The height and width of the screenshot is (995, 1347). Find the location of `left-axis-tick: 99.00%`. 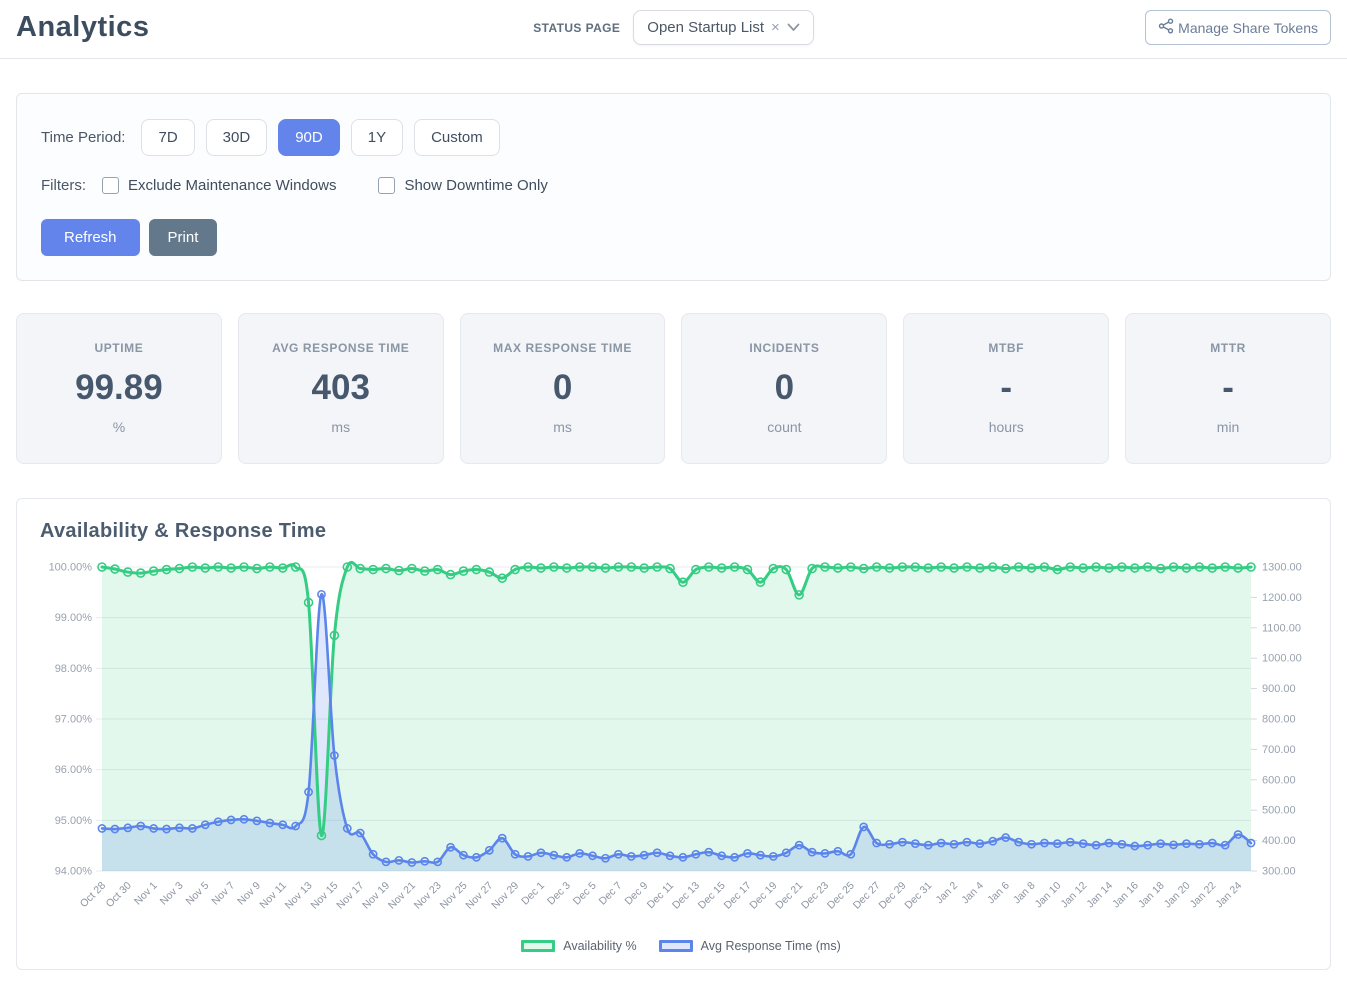

left-axis-tick: 99.00% is located at coordinates (74, 618).